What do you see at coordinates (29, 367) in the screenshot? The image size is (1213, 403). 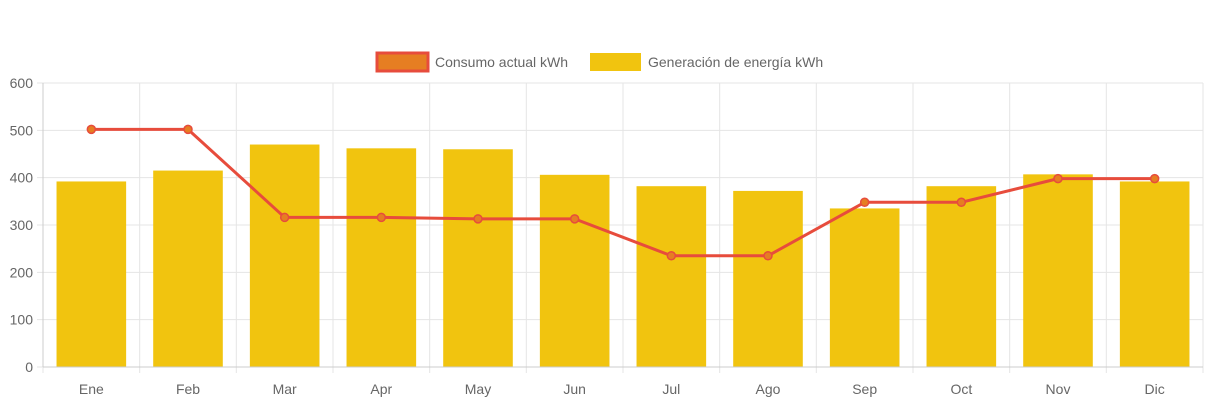 I see `y-tick-label: 0` at bounding box center [29, 367].